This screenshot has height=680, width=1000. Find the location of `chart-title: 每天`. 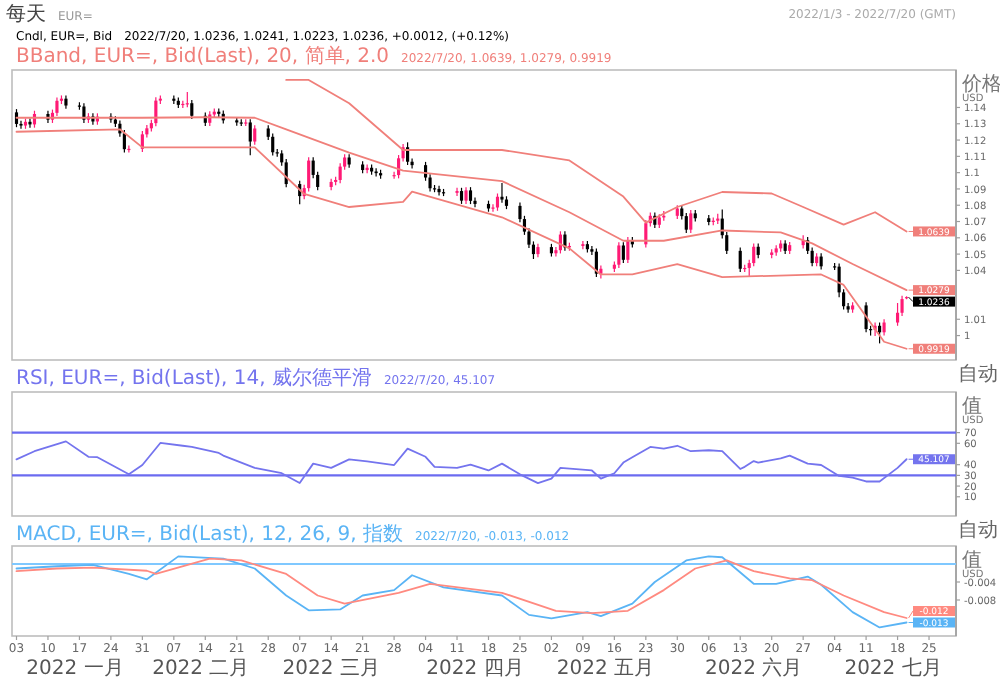

chart-title: 每天 is located at coordinates (26, 14).